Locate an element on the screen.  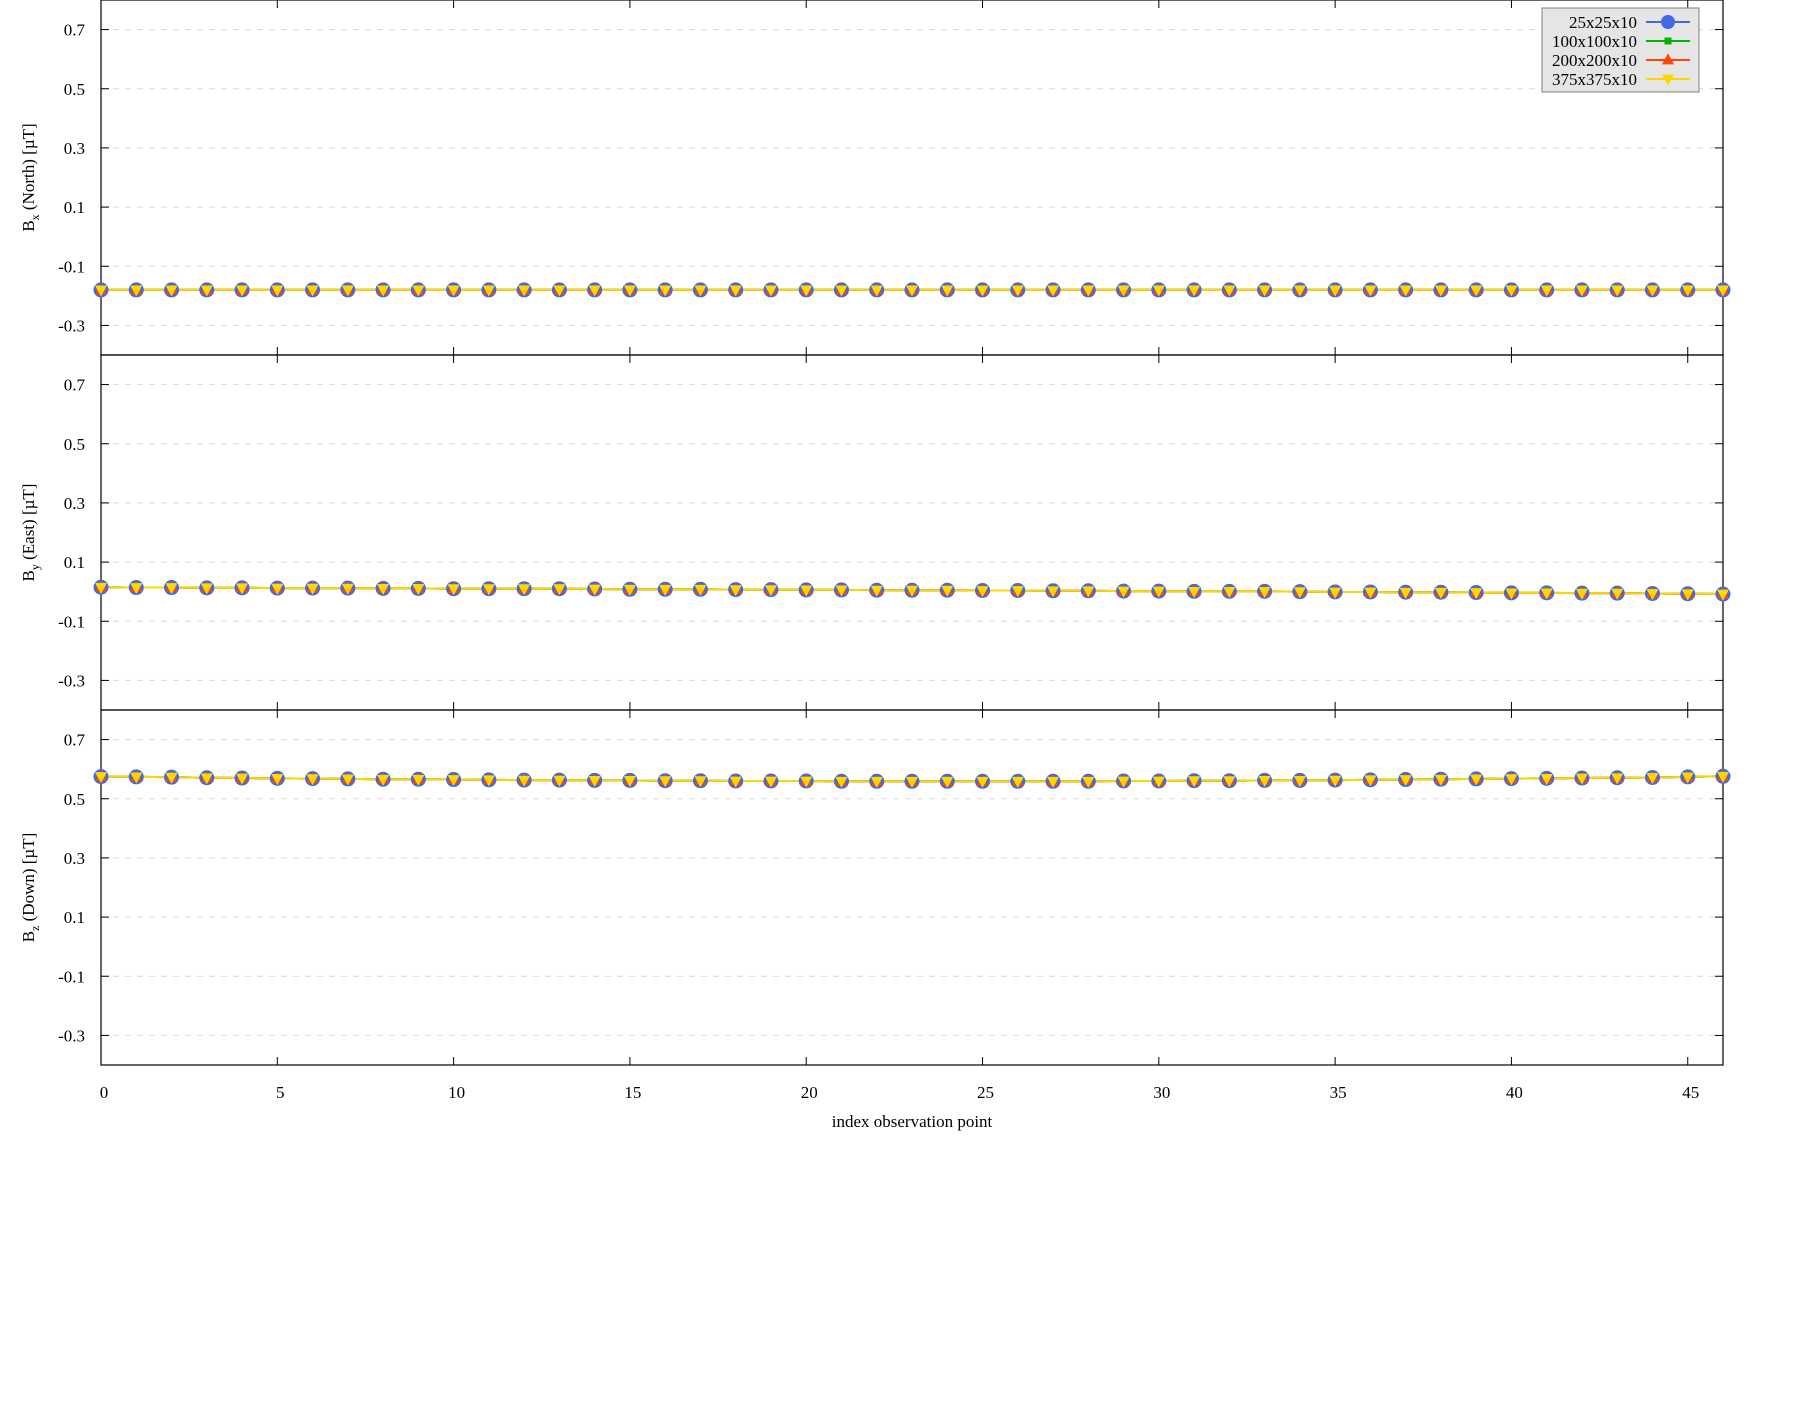
y-tick-label: -0.3 is located at coordinates (71, 1035).